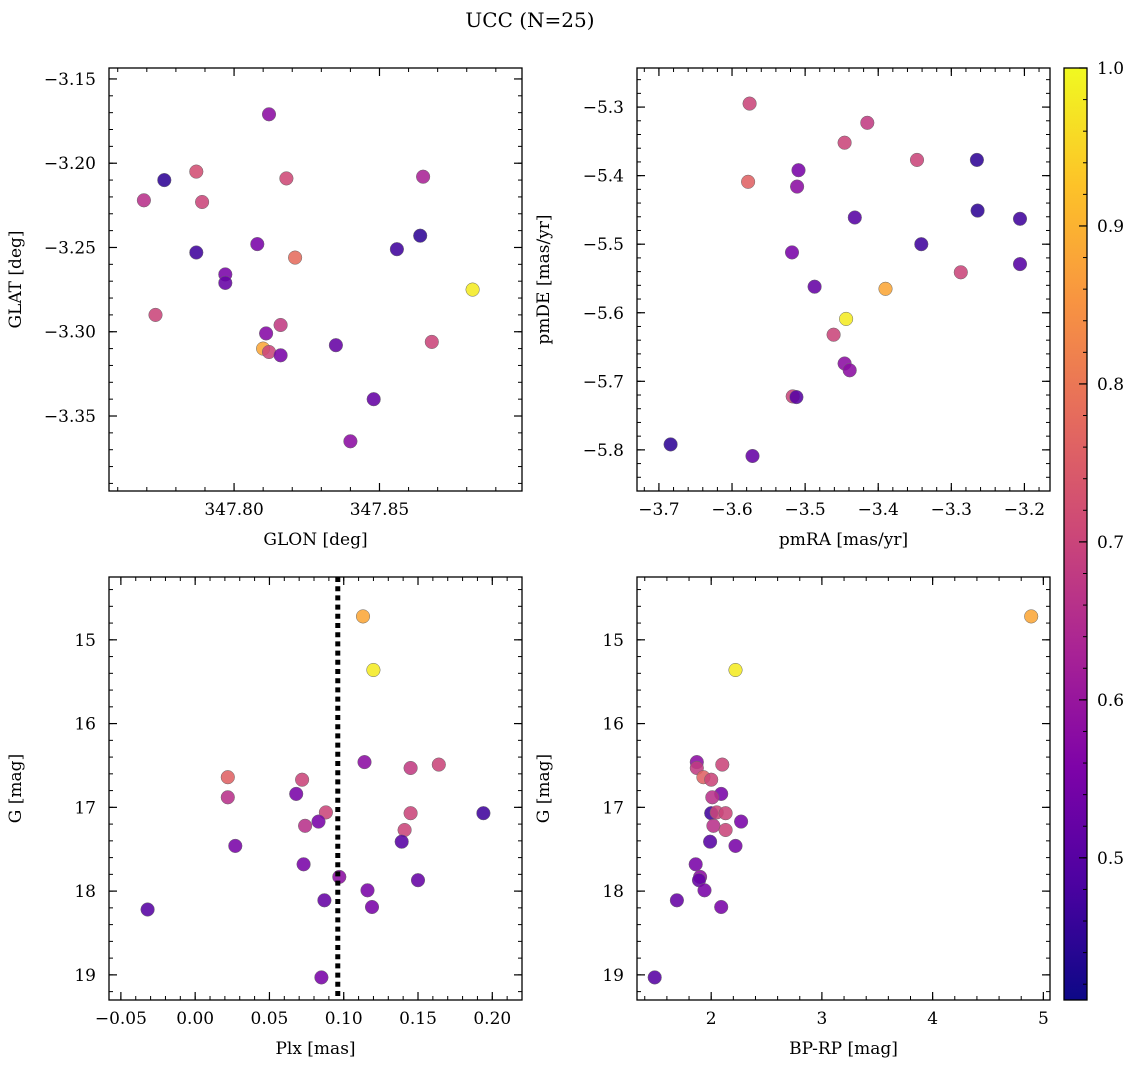  I want to click on y-tick-label: −5.3, so click(603, 108).